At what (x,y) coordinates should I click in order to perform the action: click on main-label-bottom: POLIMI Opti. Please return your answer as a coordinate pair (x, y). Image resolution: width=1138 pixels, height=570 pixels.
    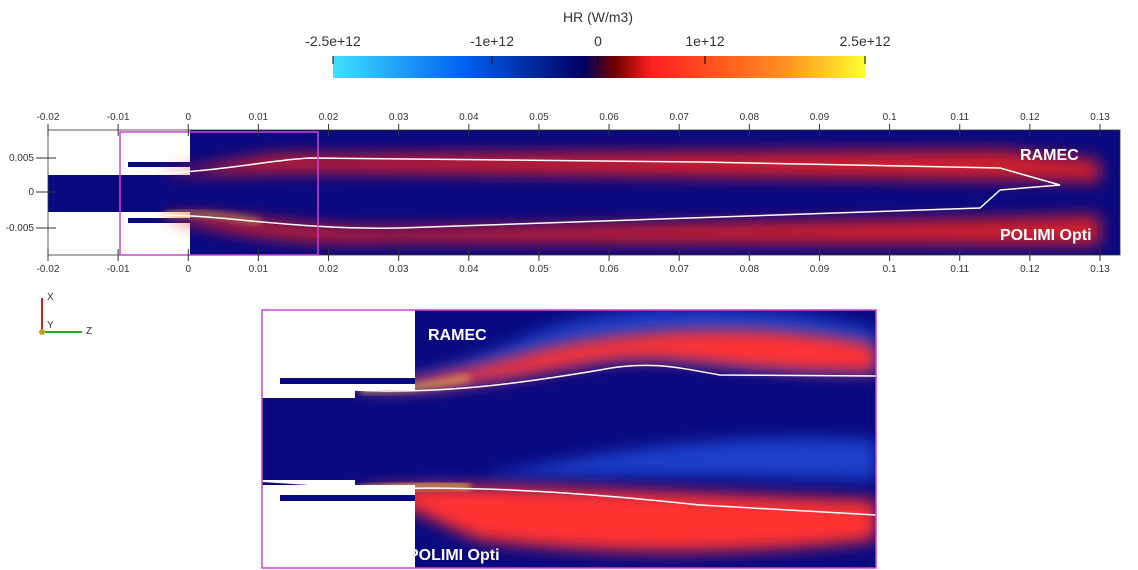
    Looking at the image, I should click on (1046, 235).